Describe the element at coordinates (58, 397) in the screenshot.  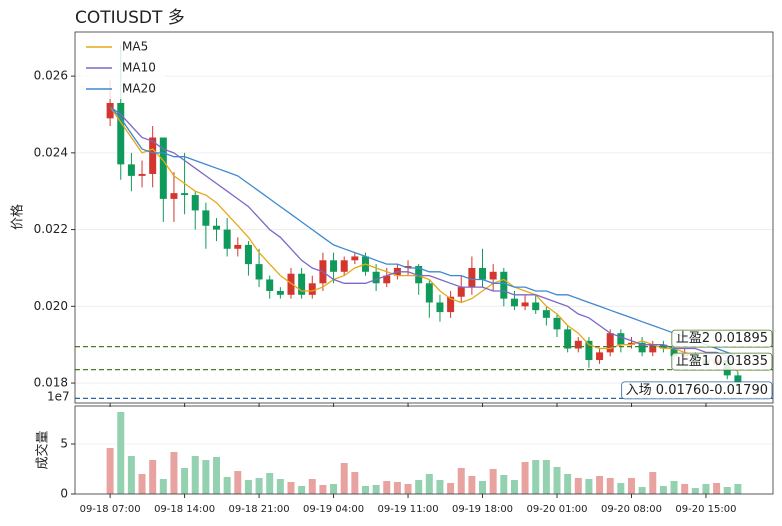
I see `offset-label: 1e7` at that location.